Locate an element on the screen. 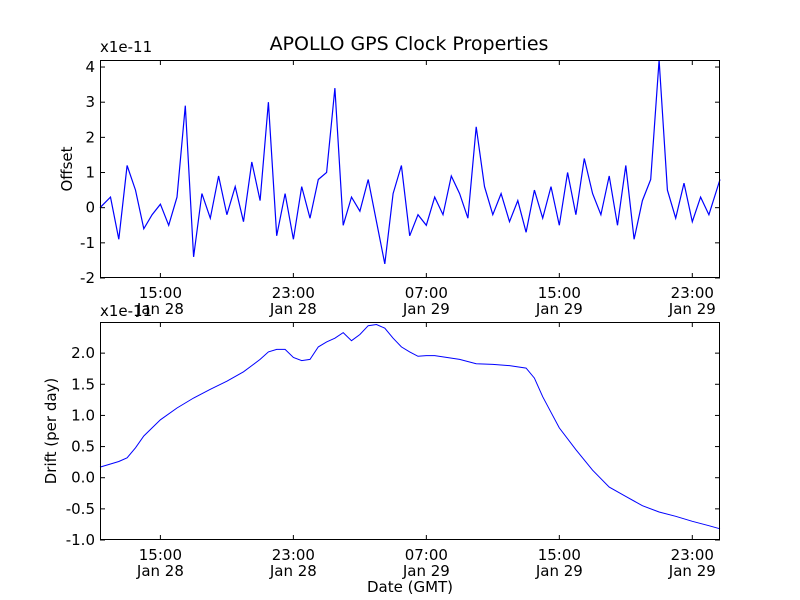 The width and height of the screenshot is (800, 600). offset-ytick-label: 3 is located at coordinates (90, 102).